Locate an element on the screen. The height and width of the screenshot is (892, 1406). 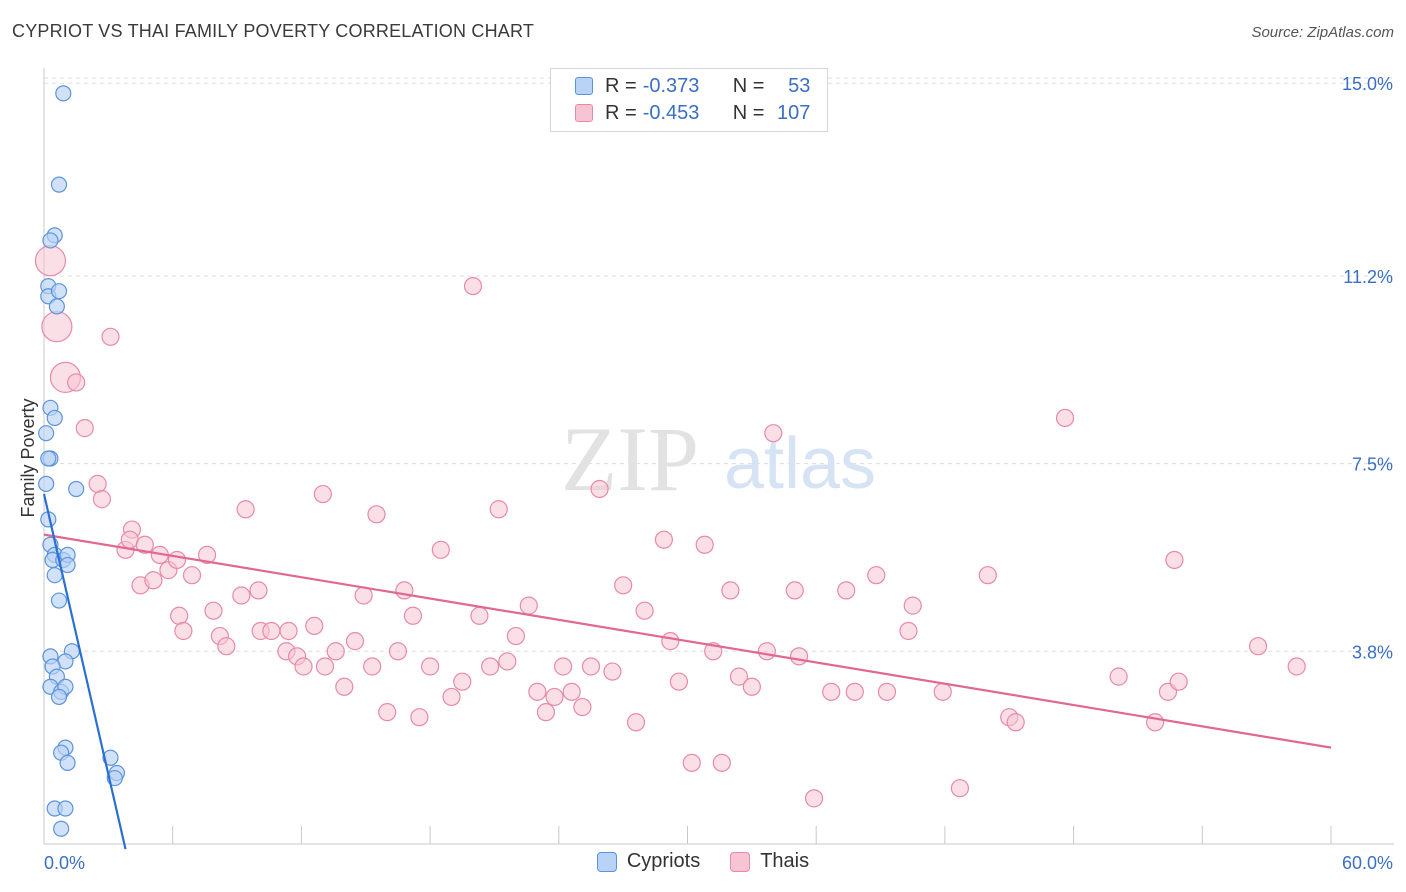
n-value: 53 is located at coordinates (799, 85).